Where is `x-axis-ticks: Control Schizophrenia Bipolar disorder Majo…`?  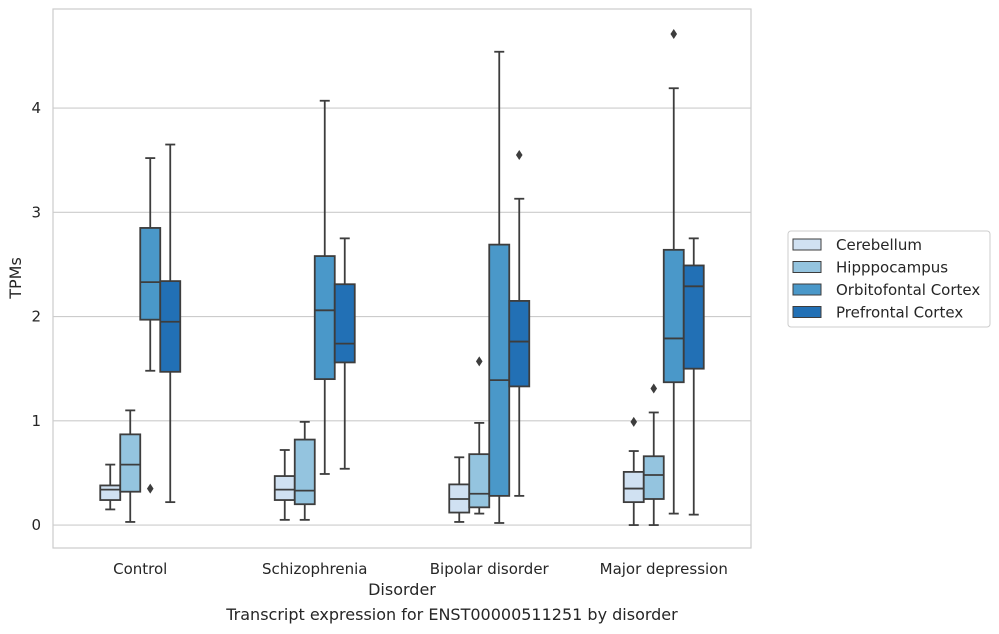 x-axis-ticks: Control Schizophrenia Bipolar disorder Majo… is located at coordinates (420, 569).